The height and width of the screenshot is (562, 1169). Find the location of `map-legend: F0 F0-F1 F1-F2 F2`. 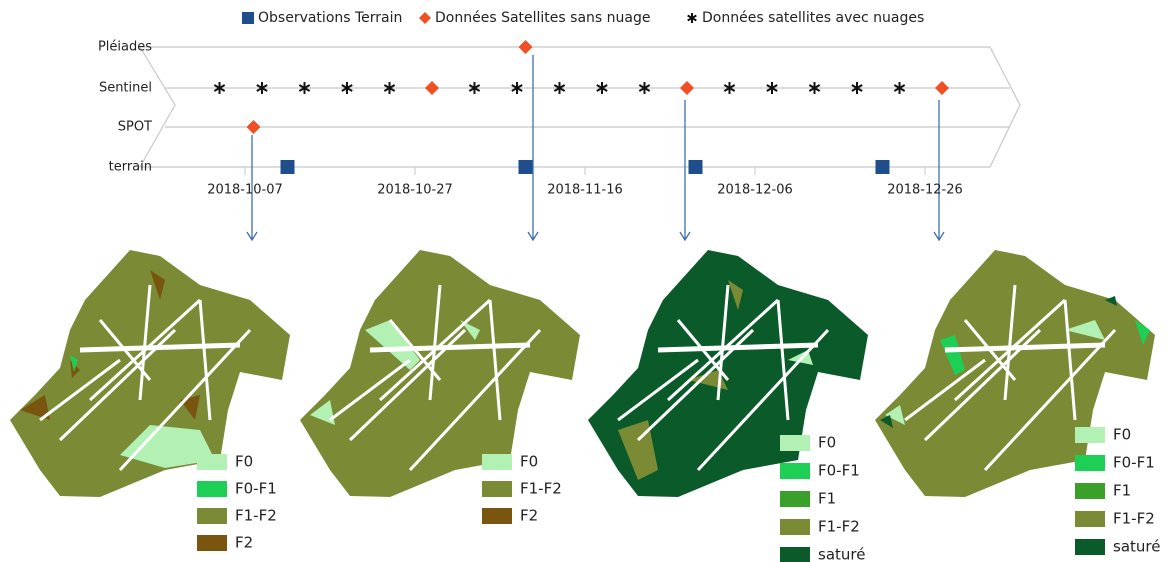

map-legend: F0 F0-F1 F1-F2 F2 is located at coordinates (237, 502).